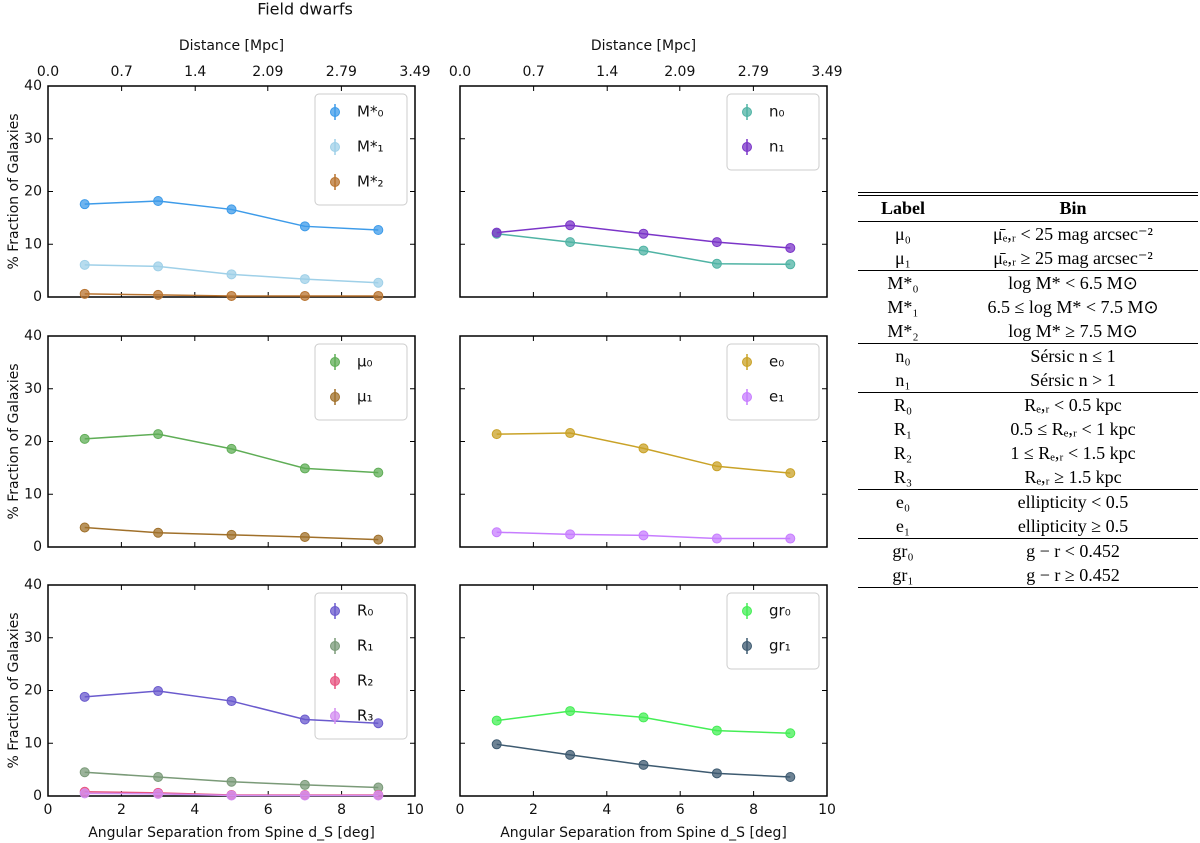  I want to click on x2-tick-label: 1.4, so click(195, 72).